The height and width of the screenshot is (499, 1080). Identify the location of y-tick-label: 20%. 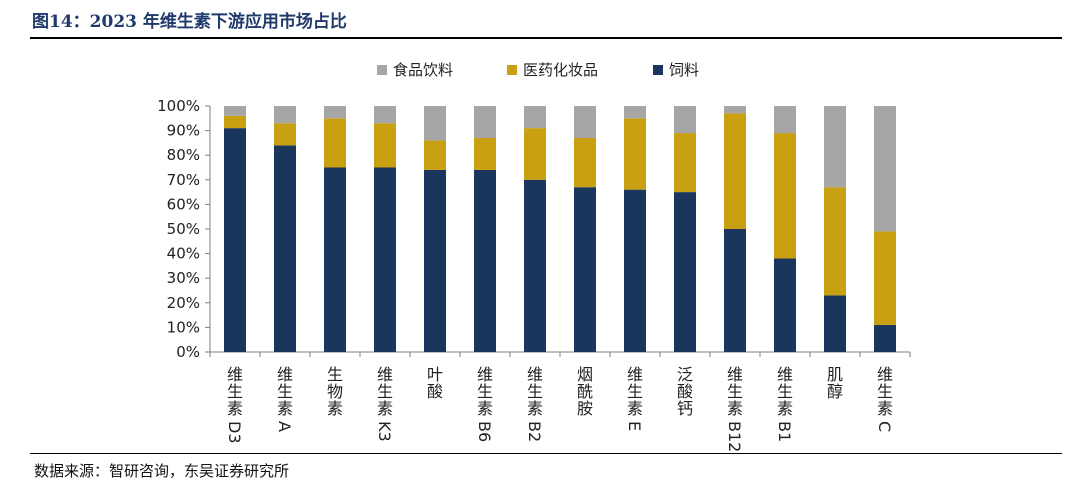
(183, 303).